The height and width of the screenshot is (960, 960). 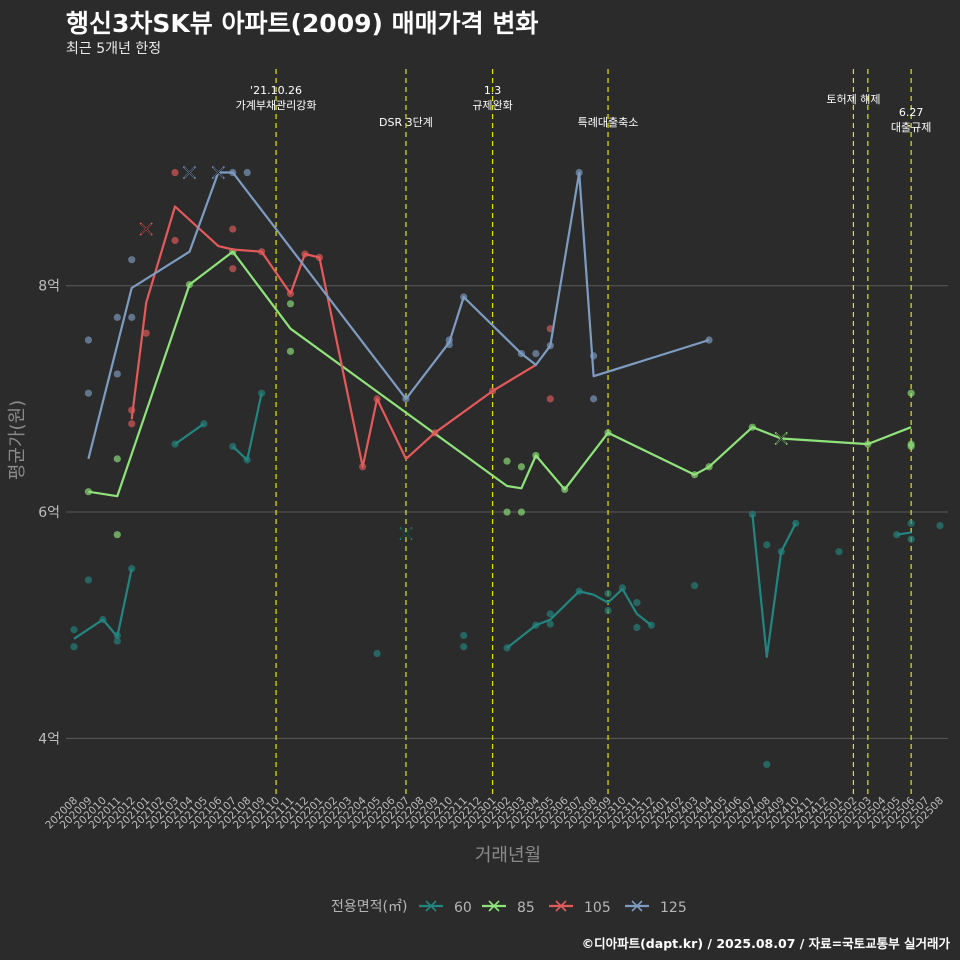 What do you see at coordinates (911, 127) in the screenshot?
I see `event-label: 대출규제` at bounding box center [911, 127].